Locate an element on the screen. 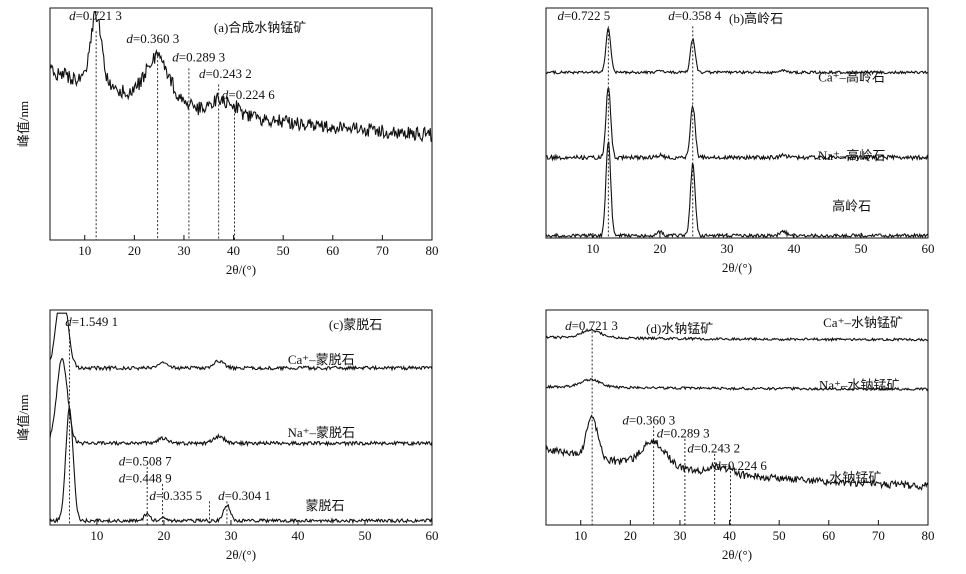 This screenshot has width=966, height=574. peak-label: d=0.304 1 is located at coordinates (244, 495).